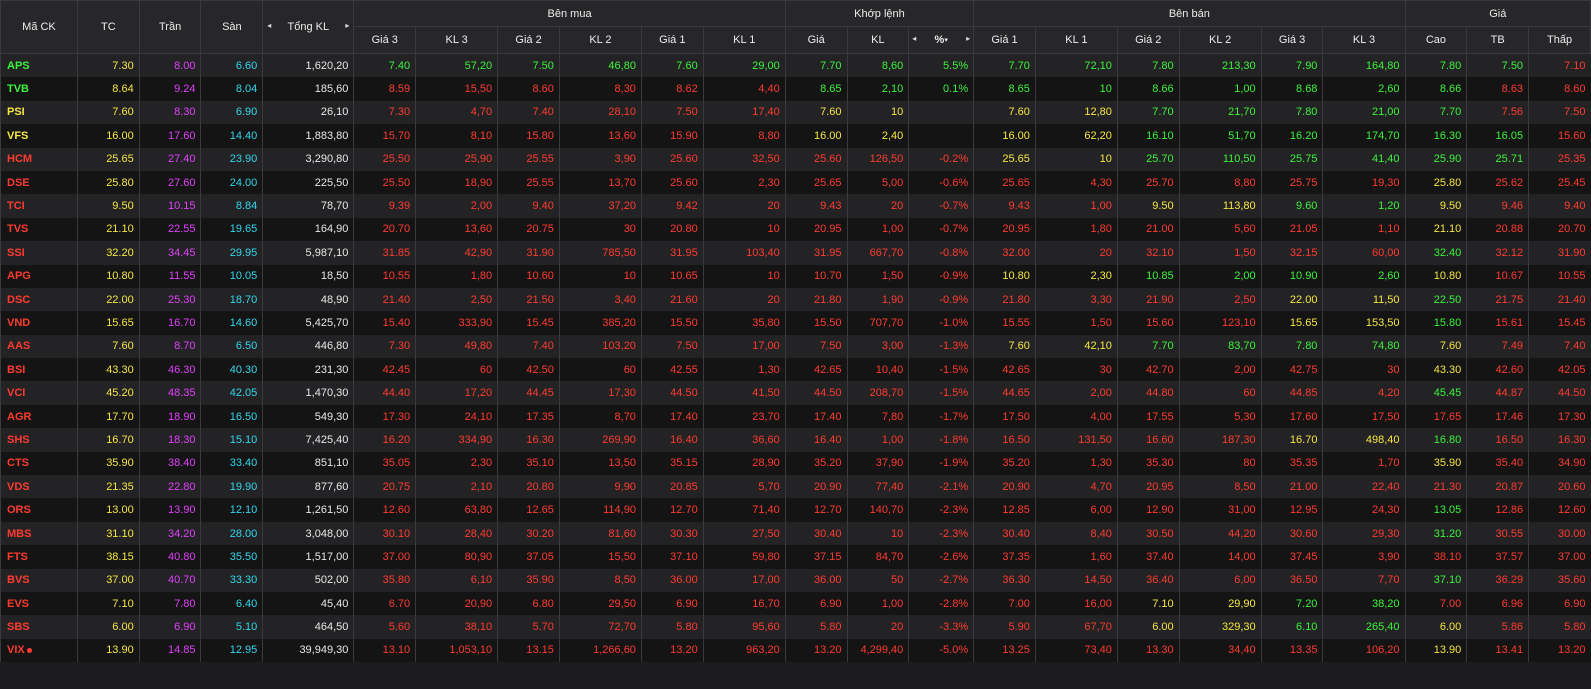 The width and height of the screenshot is (1591, 689). What do you see at coordinates (39, 299) in the screenshot?
I see `stock-symbol: DSC` at bounding box center [39, 299].